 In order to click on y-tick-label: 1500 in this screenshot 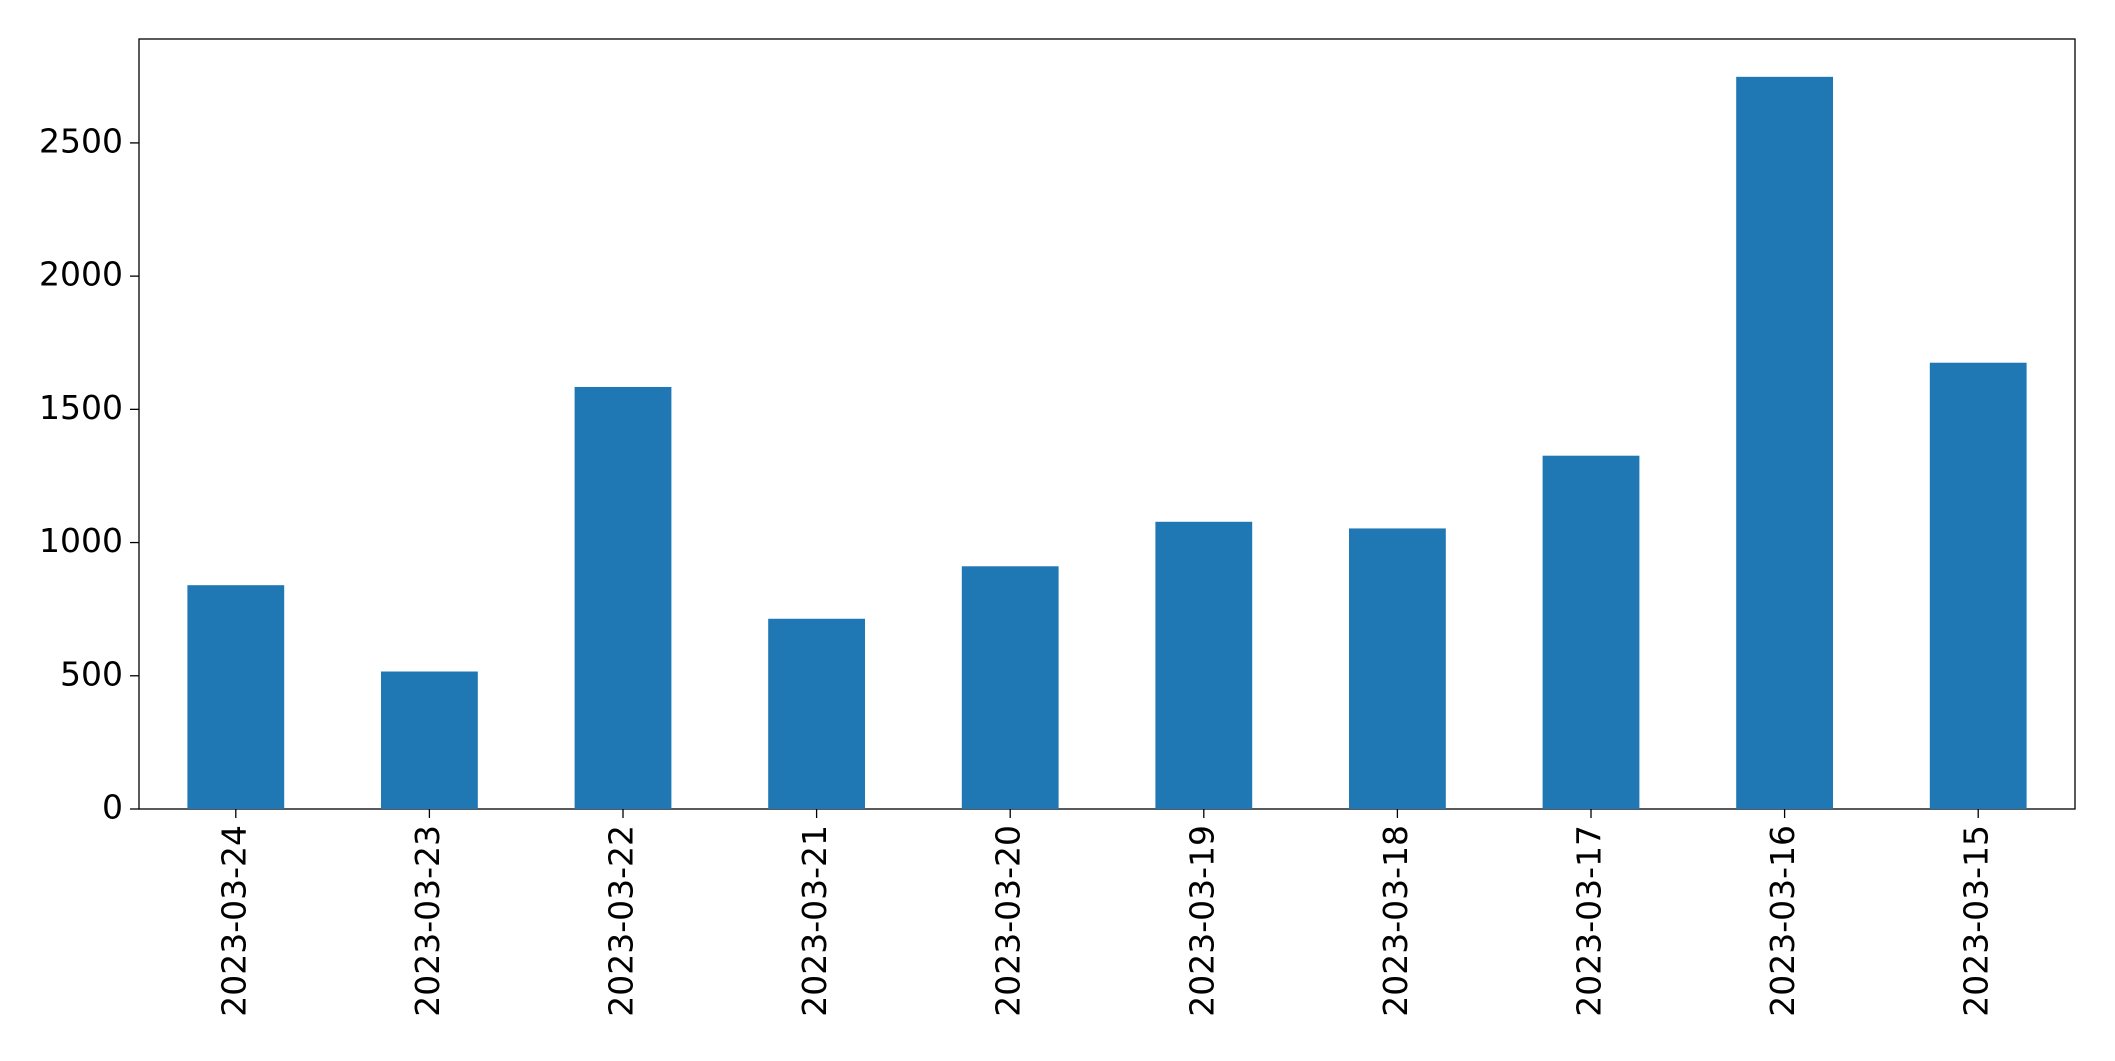, I will do `click(81, 407)`.